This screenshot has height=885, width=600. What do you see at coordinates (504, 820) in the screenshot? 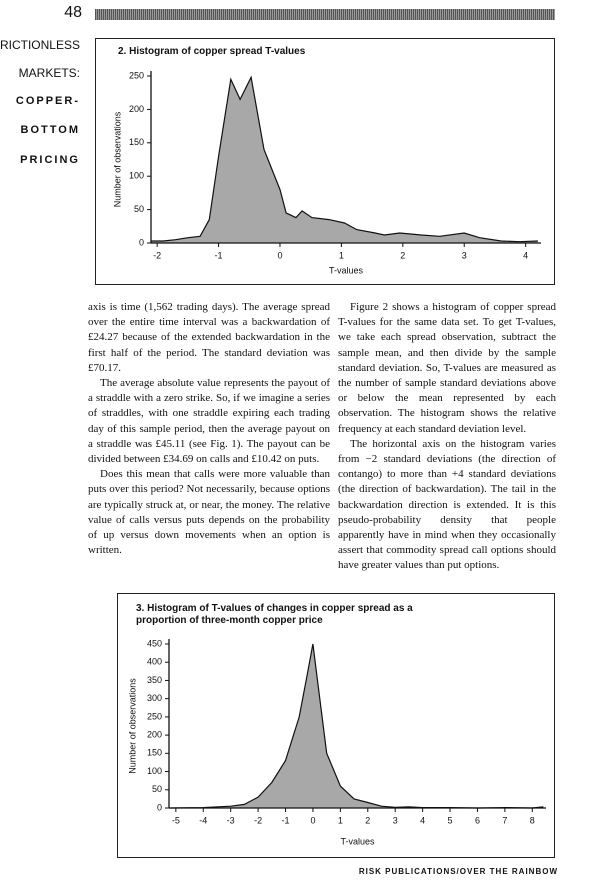
I see `x-tick-label: 7` at bounding box center [504, 820].